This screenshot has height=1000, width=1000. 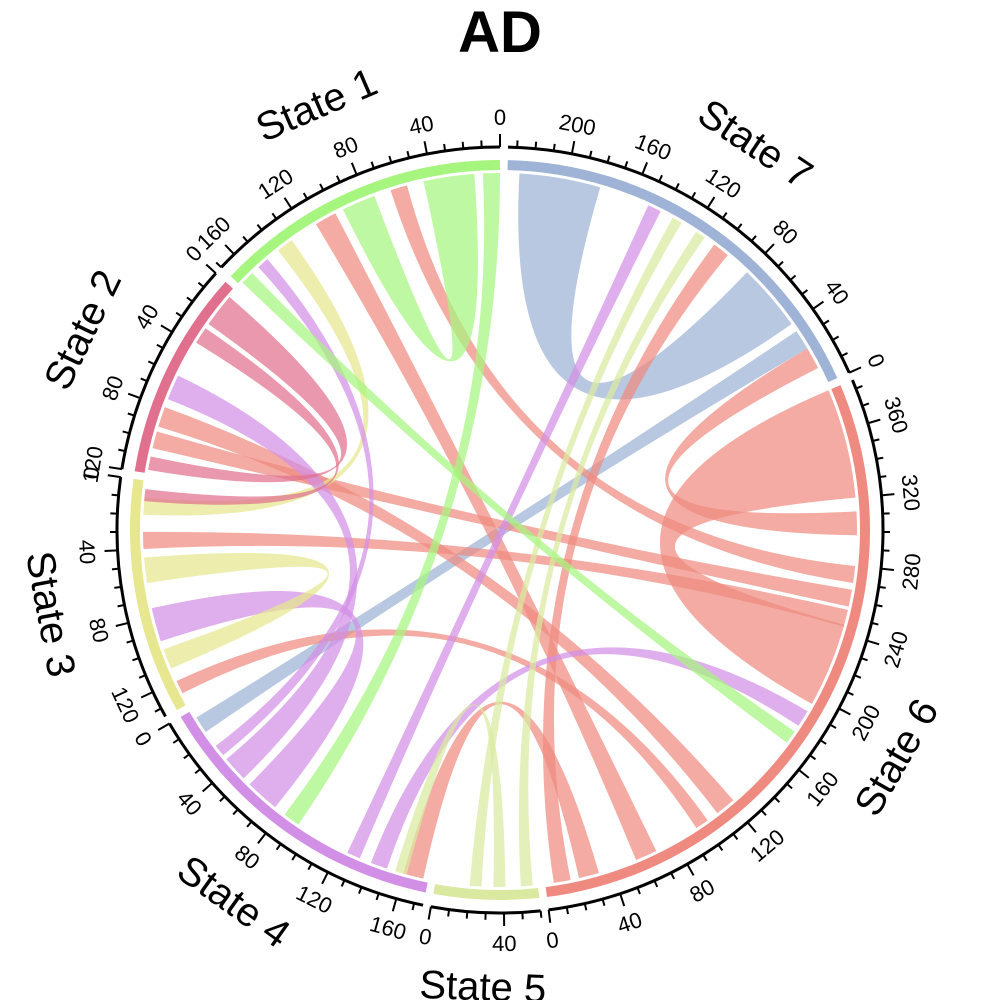 What do you see at coordinates (500, 32) in the screenshot?
I see `chart-title: AD` at bounding box center [500, 32].